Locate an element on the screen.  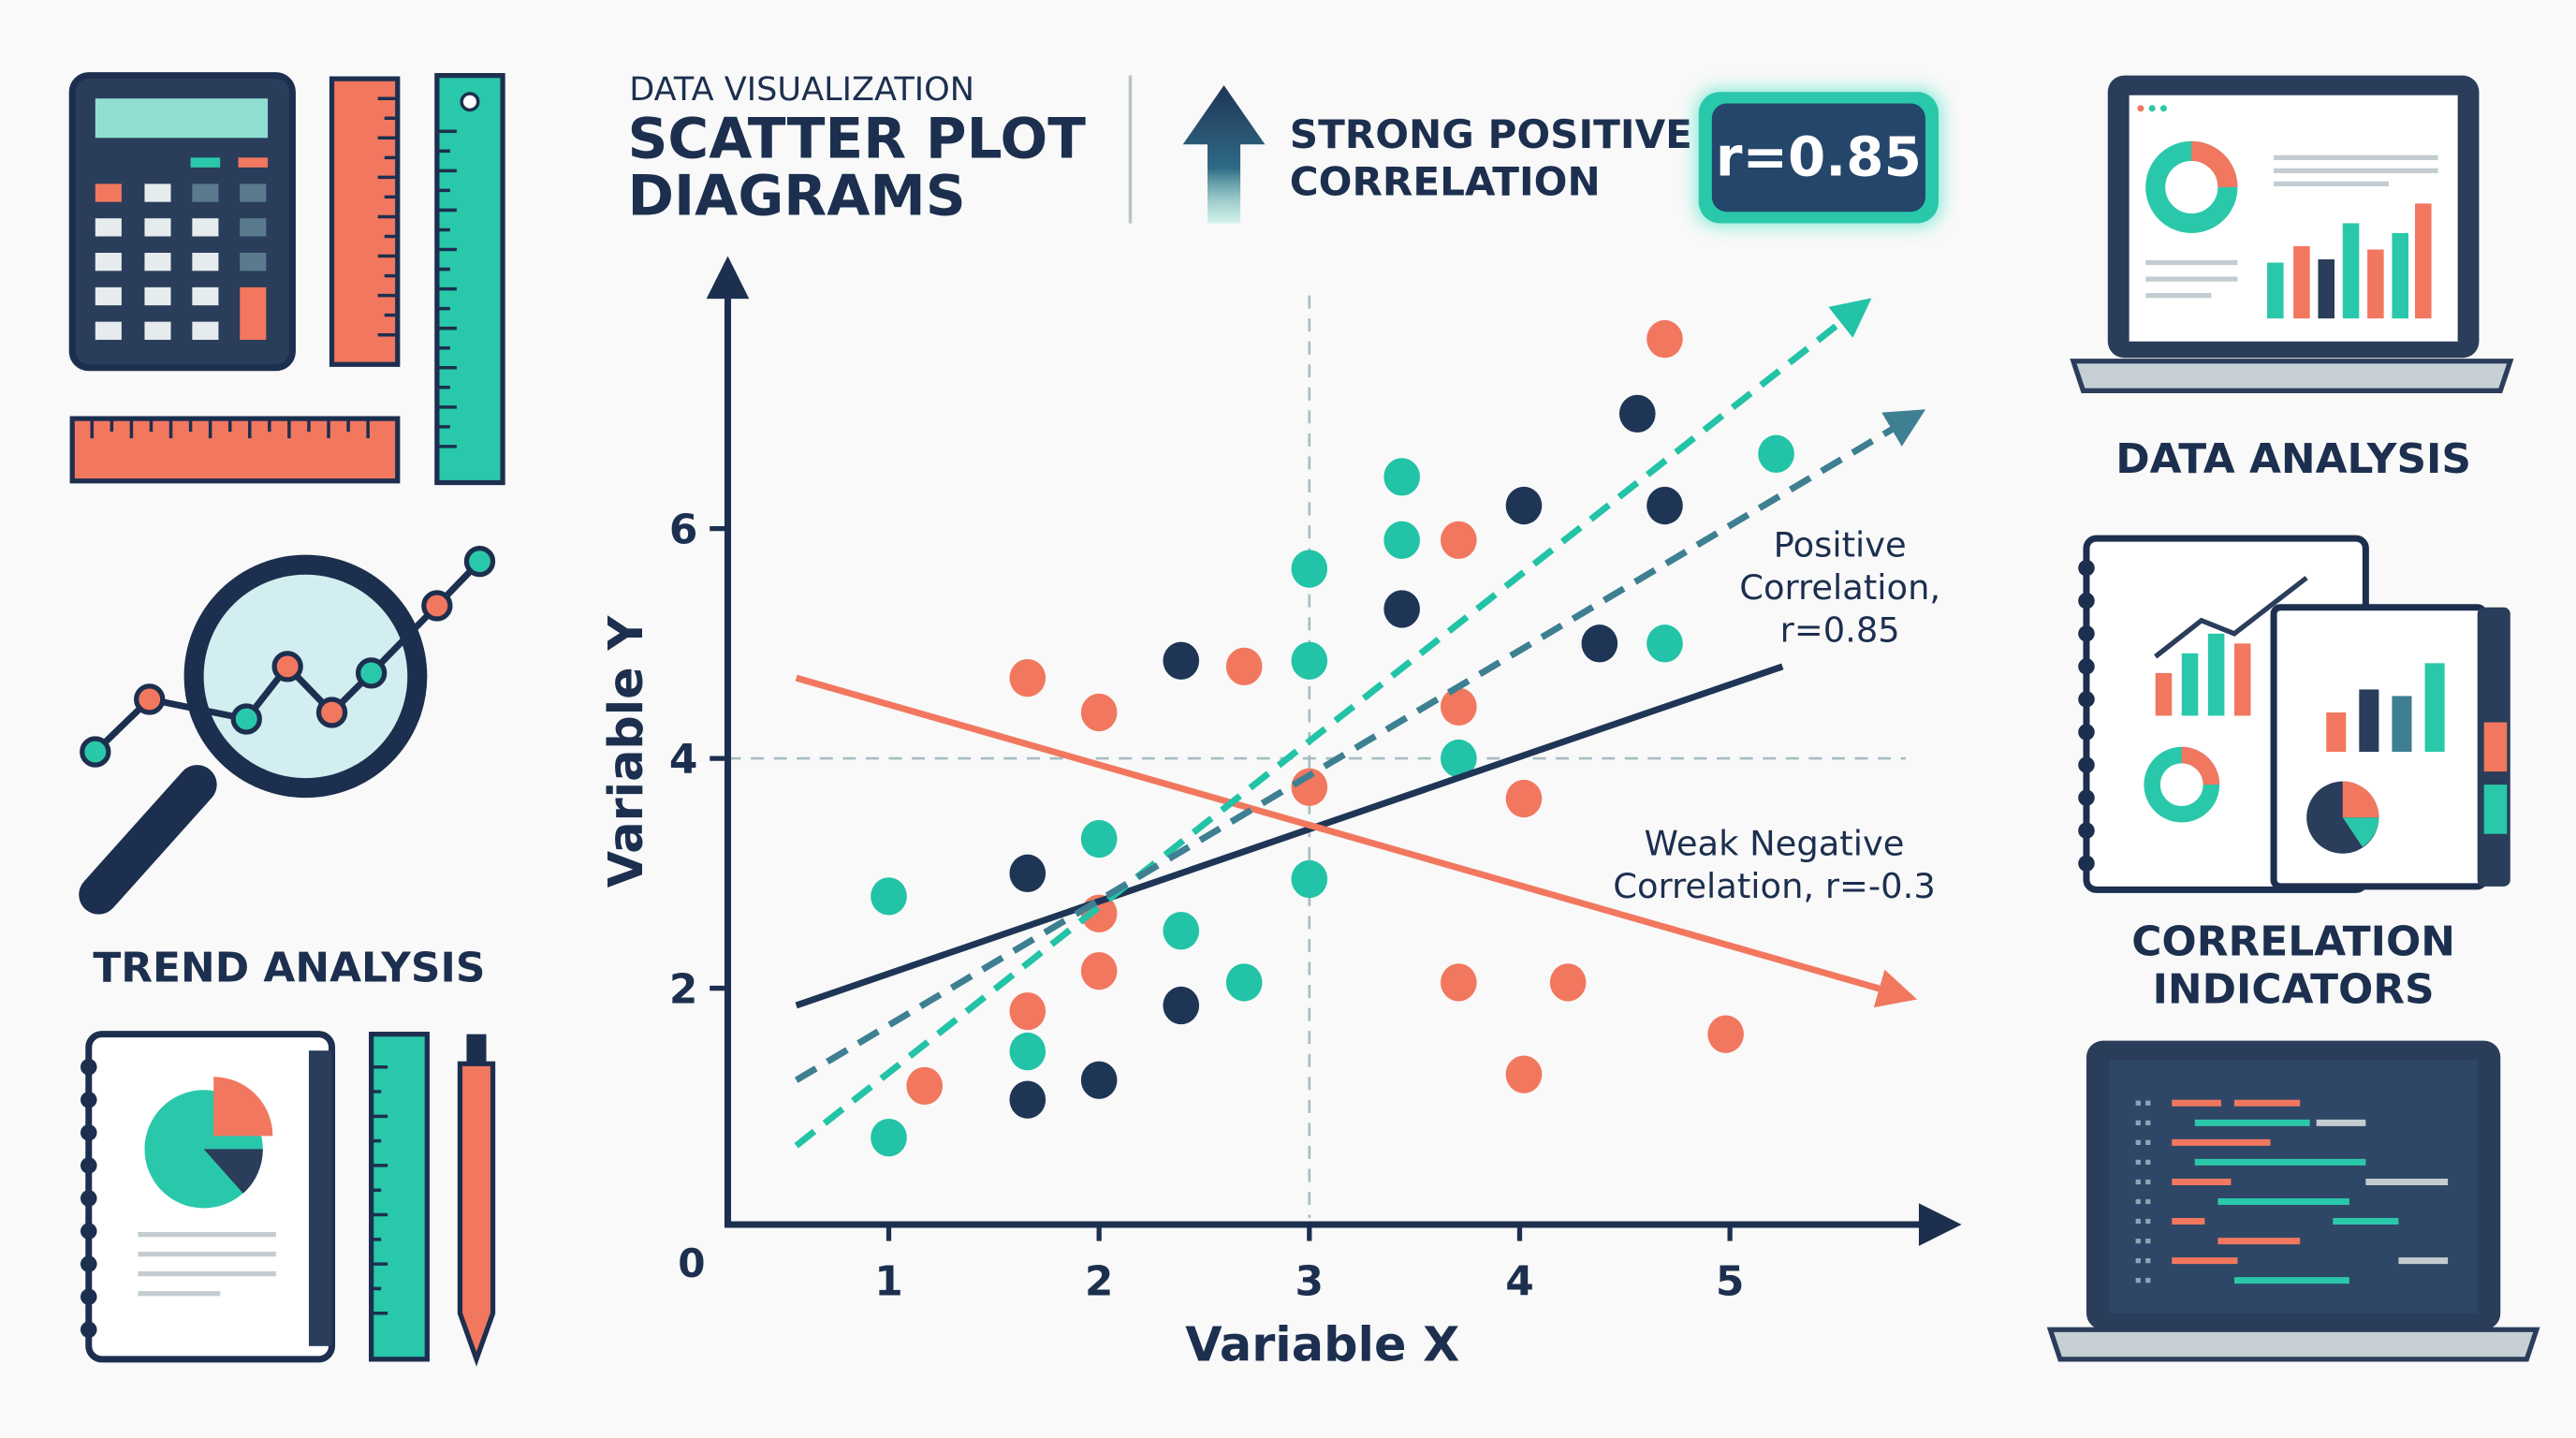
x-tick-label: 1 is located at coordinates (888, 1281).